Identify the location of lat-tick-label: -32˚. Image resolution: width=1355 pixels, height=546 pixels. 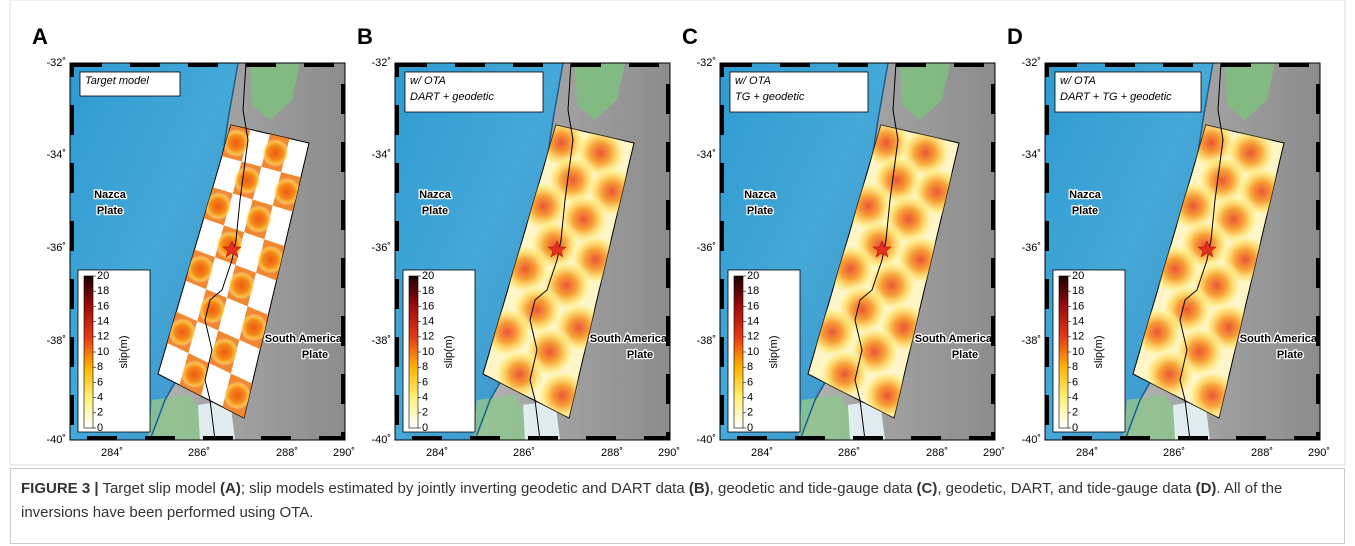
(1031, 63).